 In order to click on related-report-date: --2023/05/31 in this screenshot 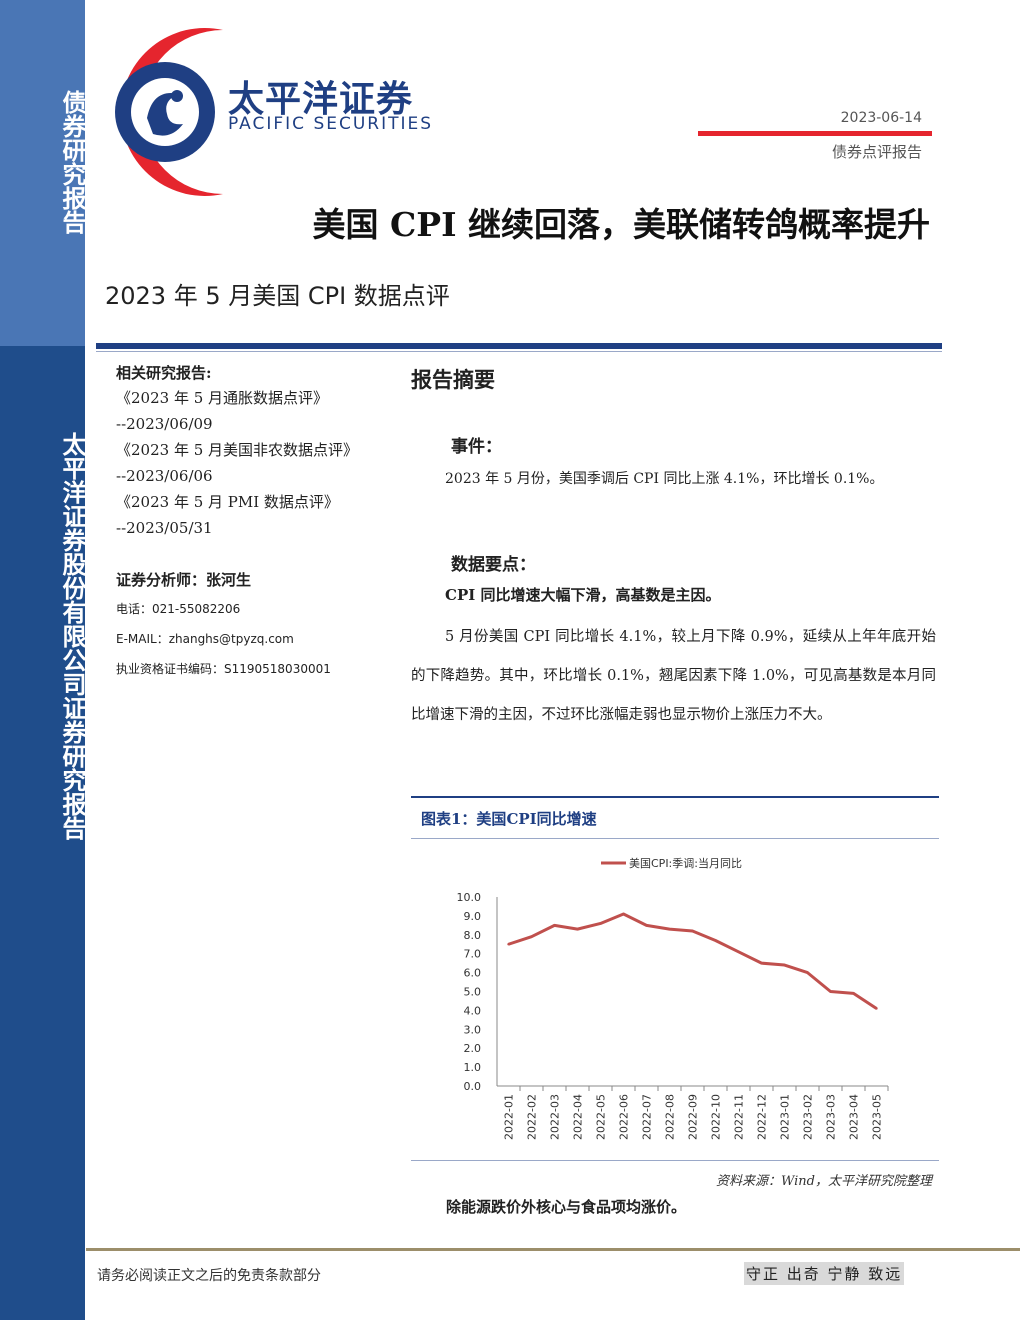, I will do `click(164, 528)`.